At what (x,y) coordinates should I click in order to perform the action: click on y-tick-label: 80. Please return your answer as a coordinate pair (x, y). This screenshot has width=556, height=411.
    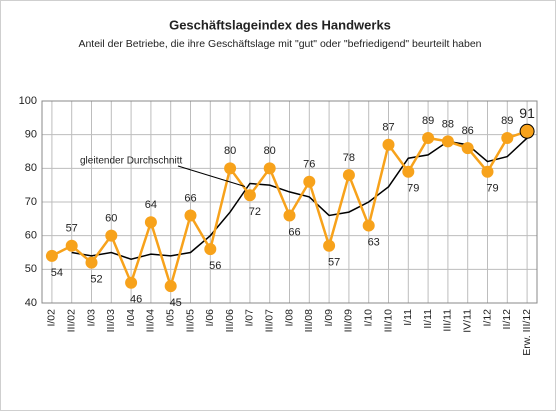
    Looking at the image, I should click on (31, 168).